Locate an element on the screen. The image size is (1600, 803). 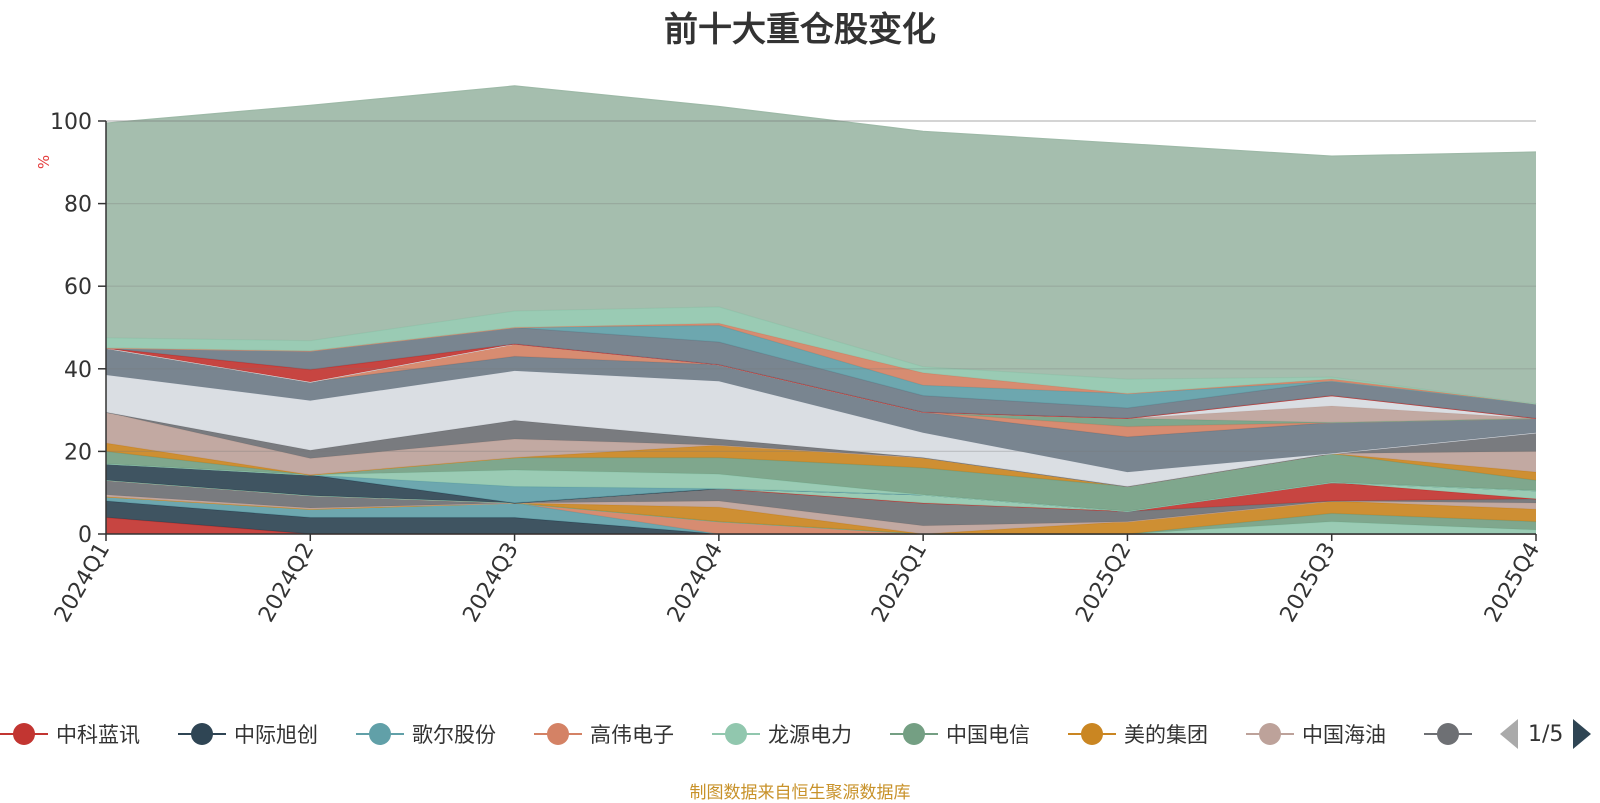
y-tick-label: 40 is located at coordinates (78, 370).